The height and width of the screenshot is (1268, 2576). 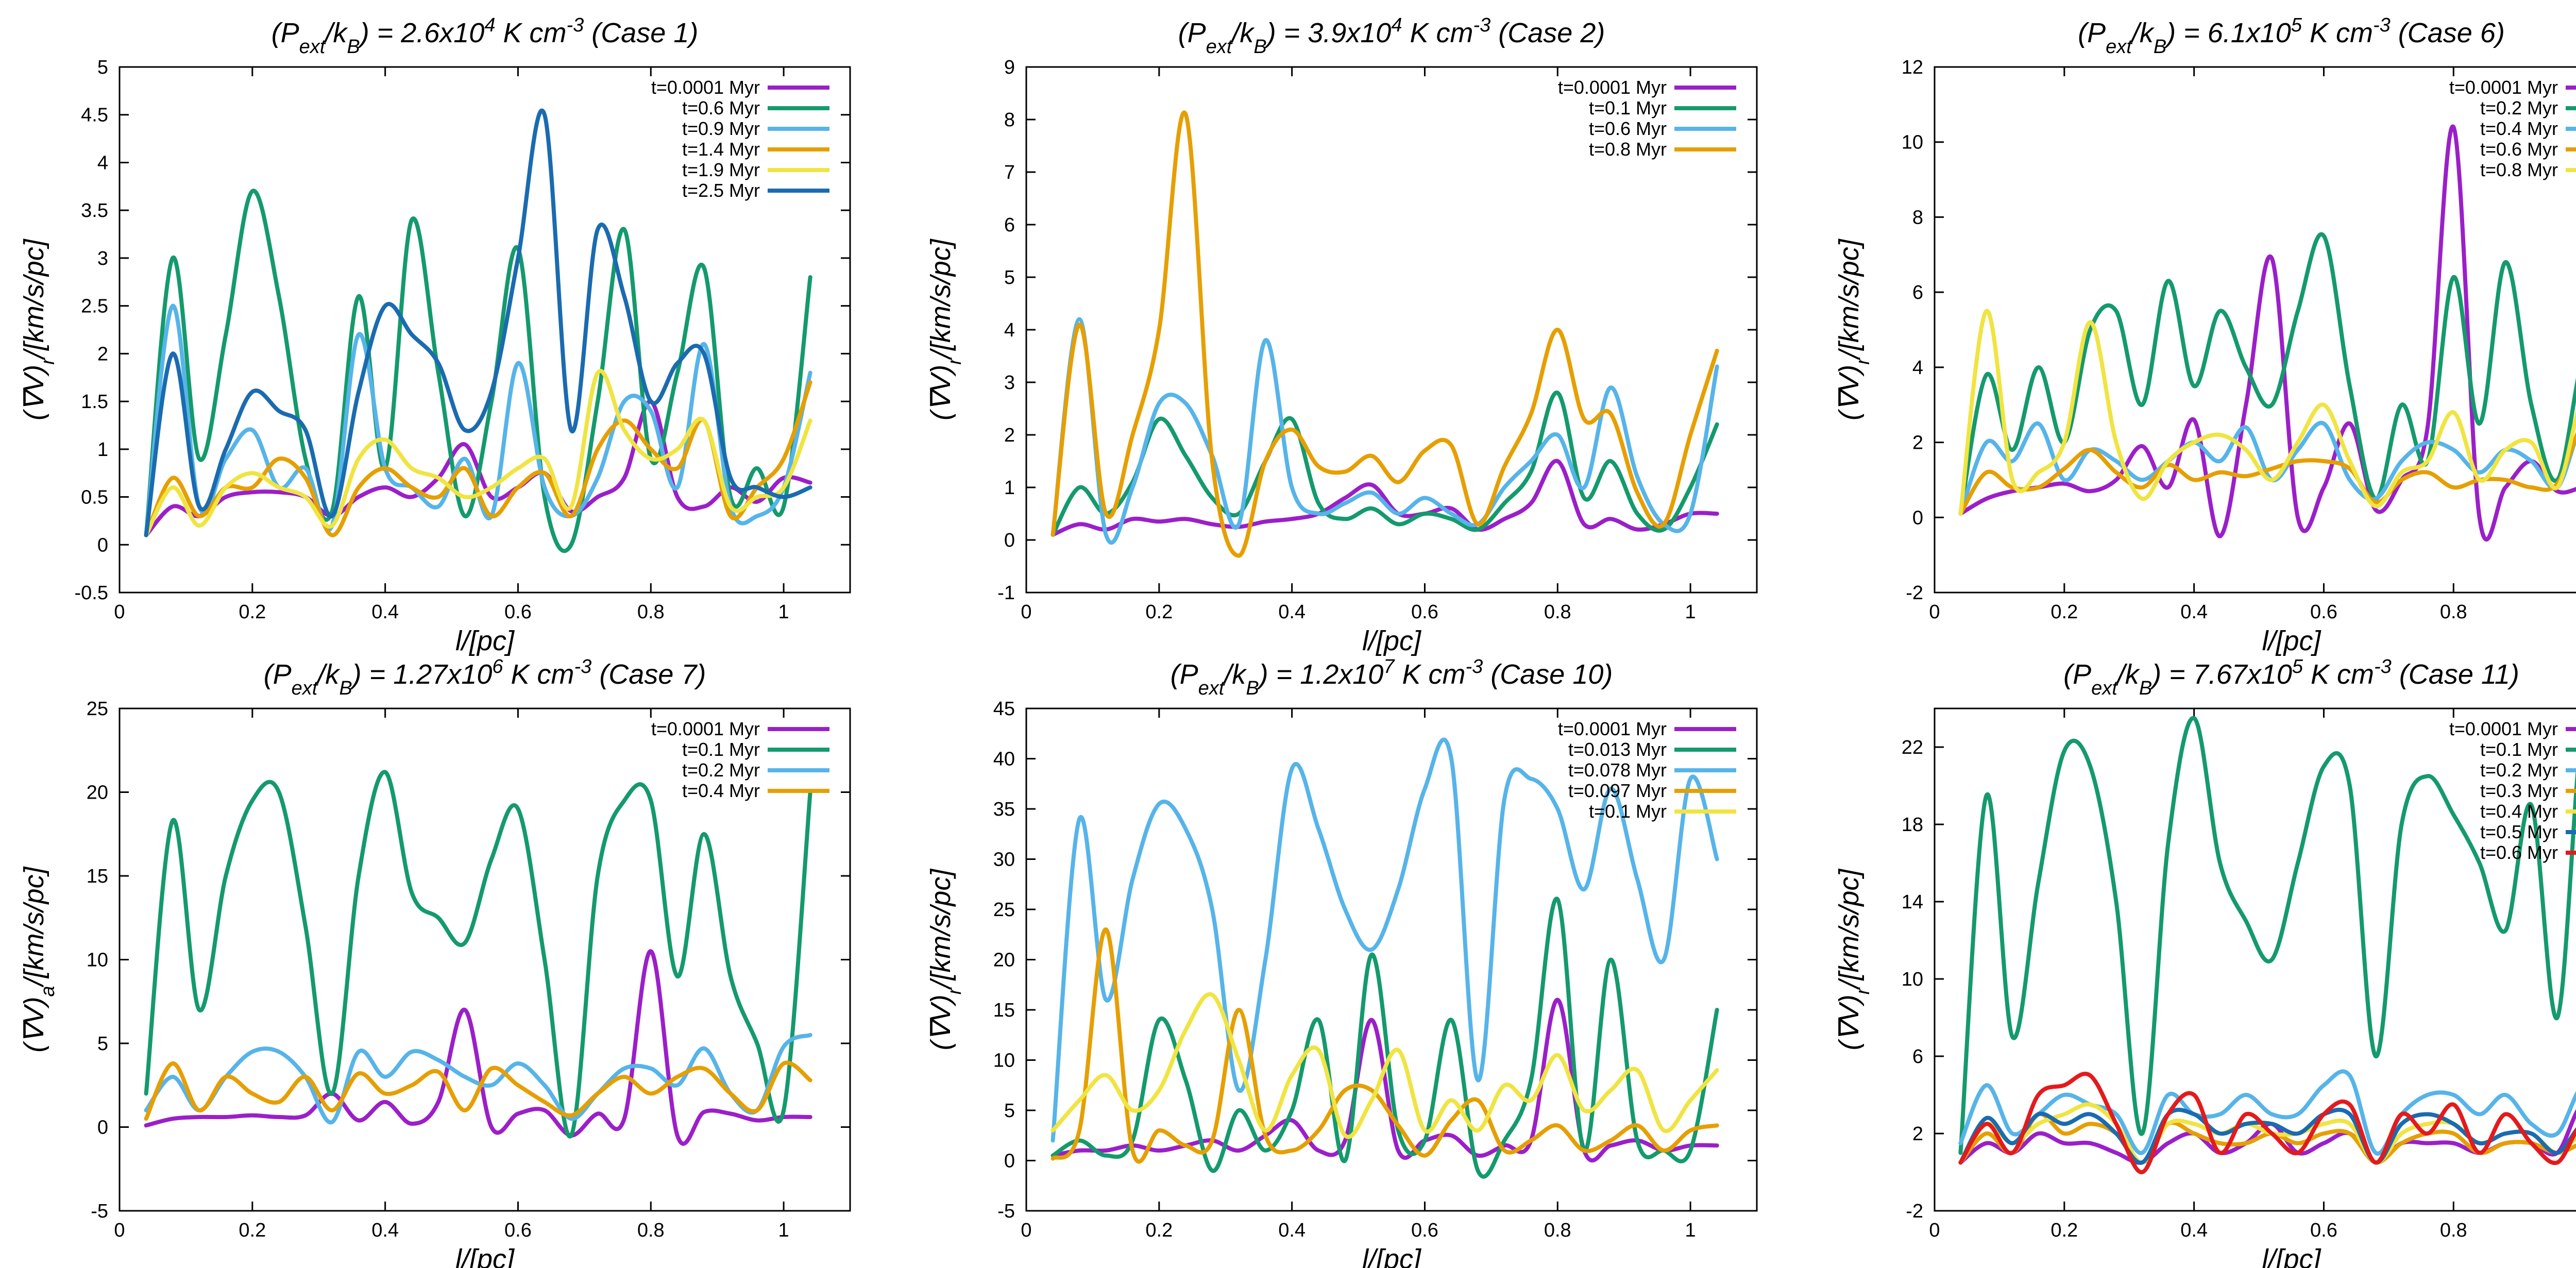 What do you see at coordinates (39, 959) in the screenshot?
I see `y-axis-label: (∇V)a/[km/s/pc]` at bounding box center [39, 959].